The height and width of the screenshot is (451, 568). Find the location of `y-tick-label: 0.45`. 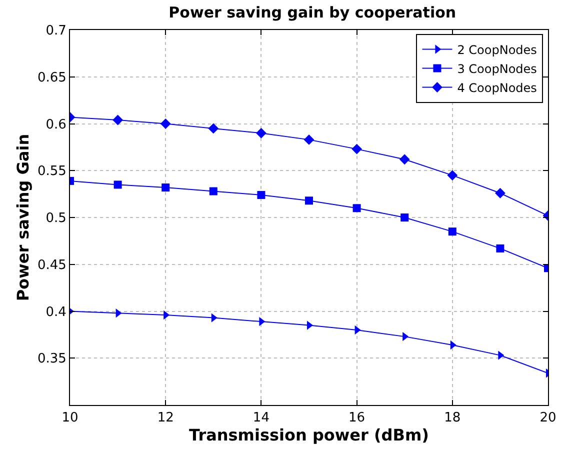

y-tick-label: 0.45 is located at coordinates (51, 265).